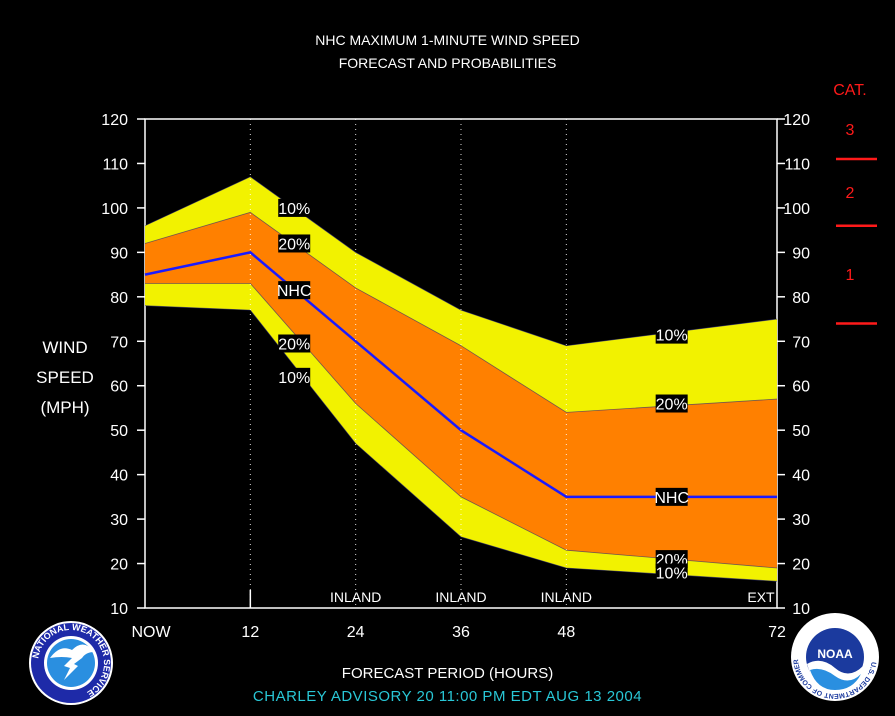  Describe the element at coordinates (447, 673) in the screenshot. I see `x-axis-title: FORECAST PERIOD (HOURS)` at that location.